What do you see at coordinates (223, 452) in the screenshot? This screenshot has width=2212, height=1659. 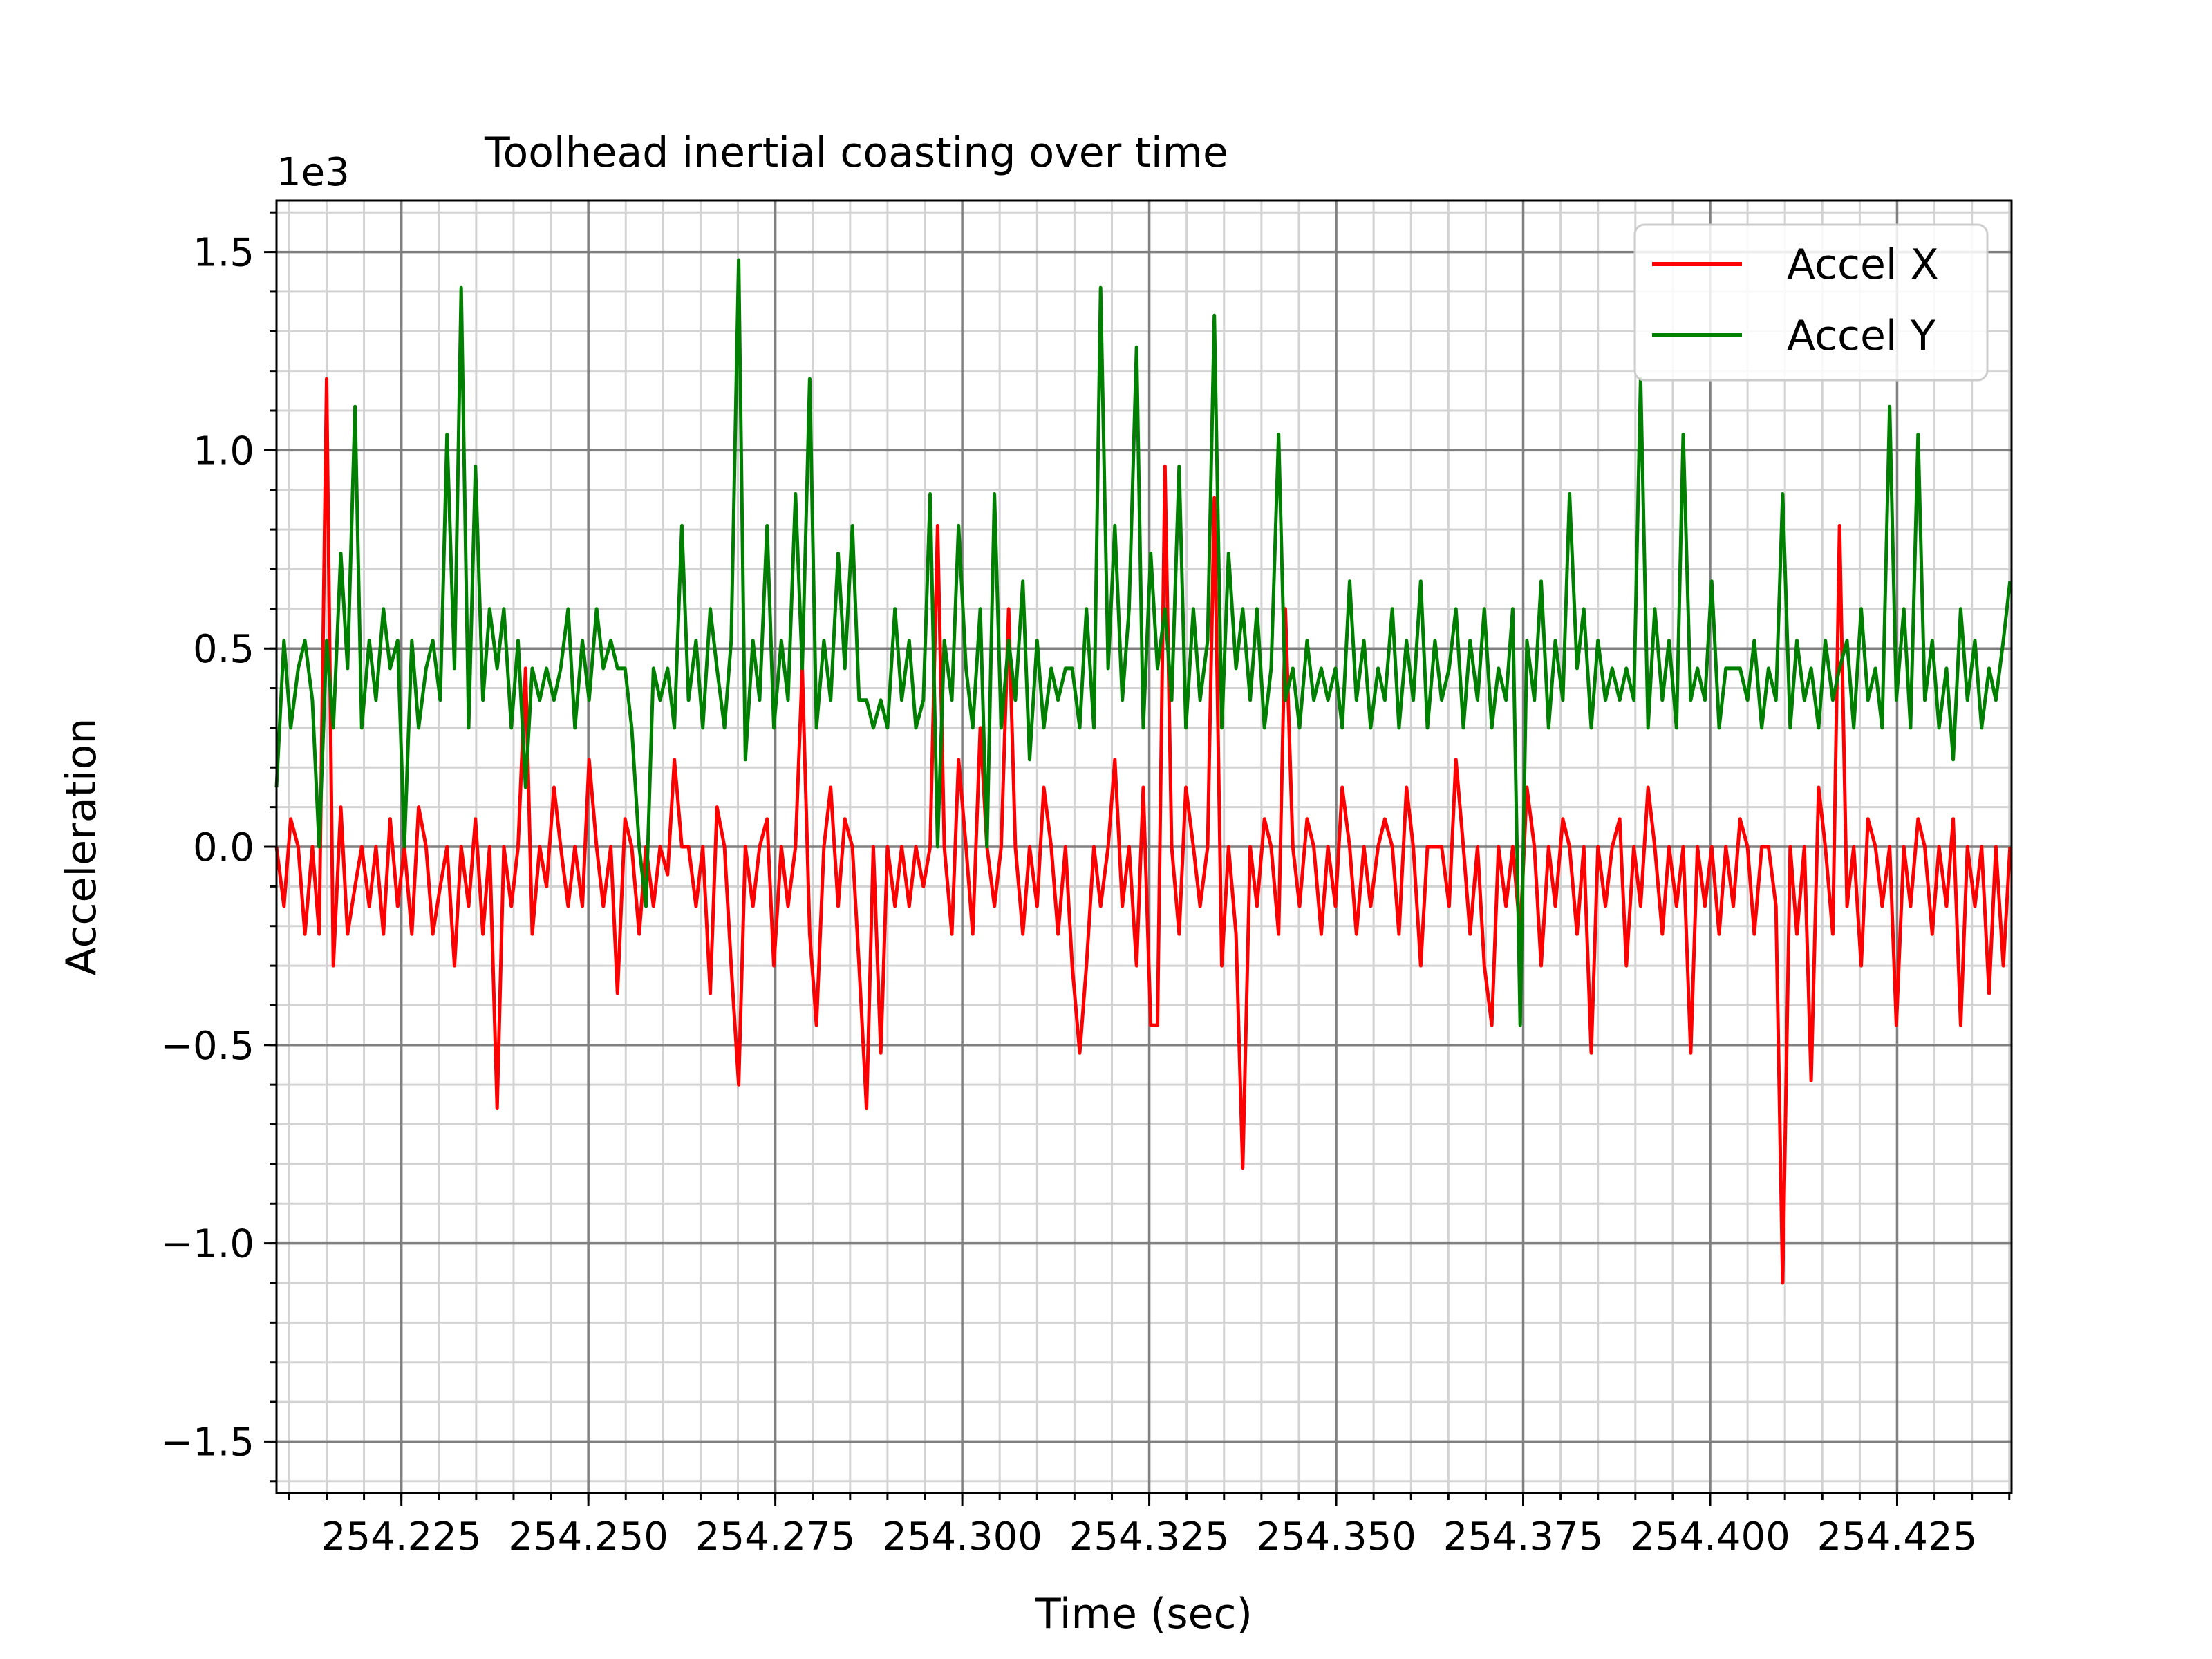 I see `y-tick-label: 1.0` at bounding box center [223, 452].